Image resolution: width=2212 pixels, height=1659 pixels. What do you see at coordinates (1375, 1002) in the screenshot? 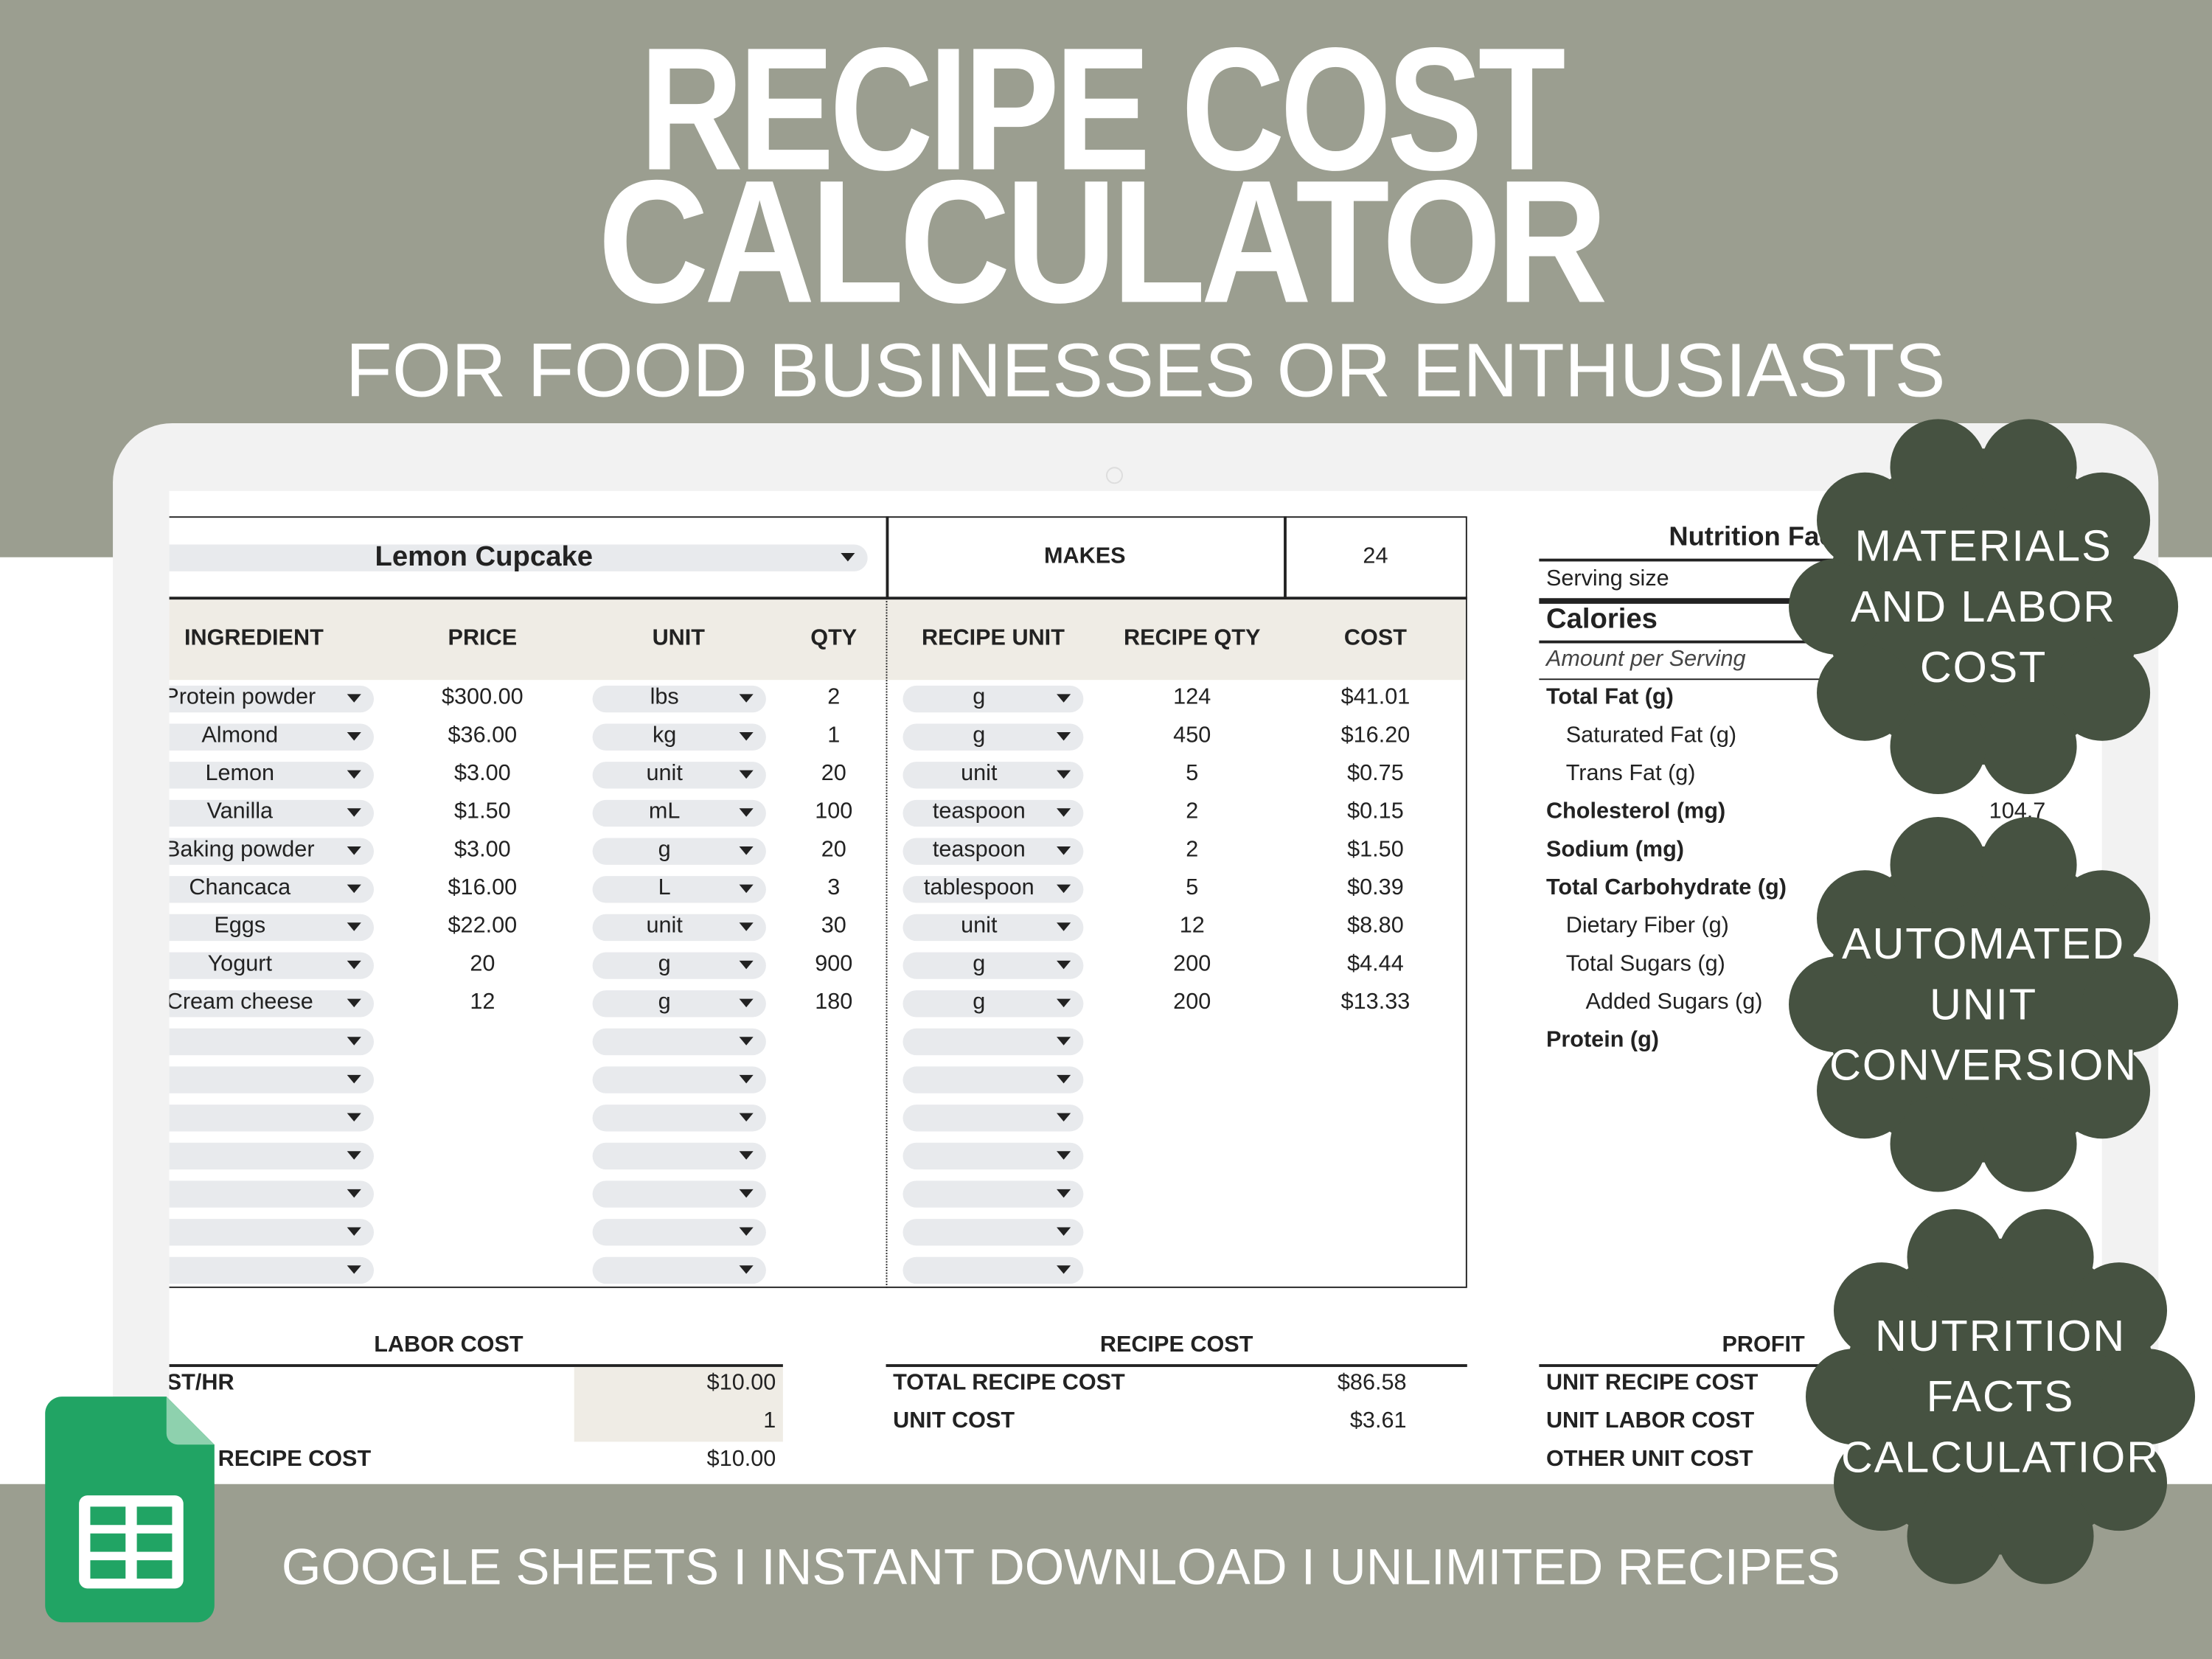
I see `cell: $13.33` at bounding box center [1375, 1002].